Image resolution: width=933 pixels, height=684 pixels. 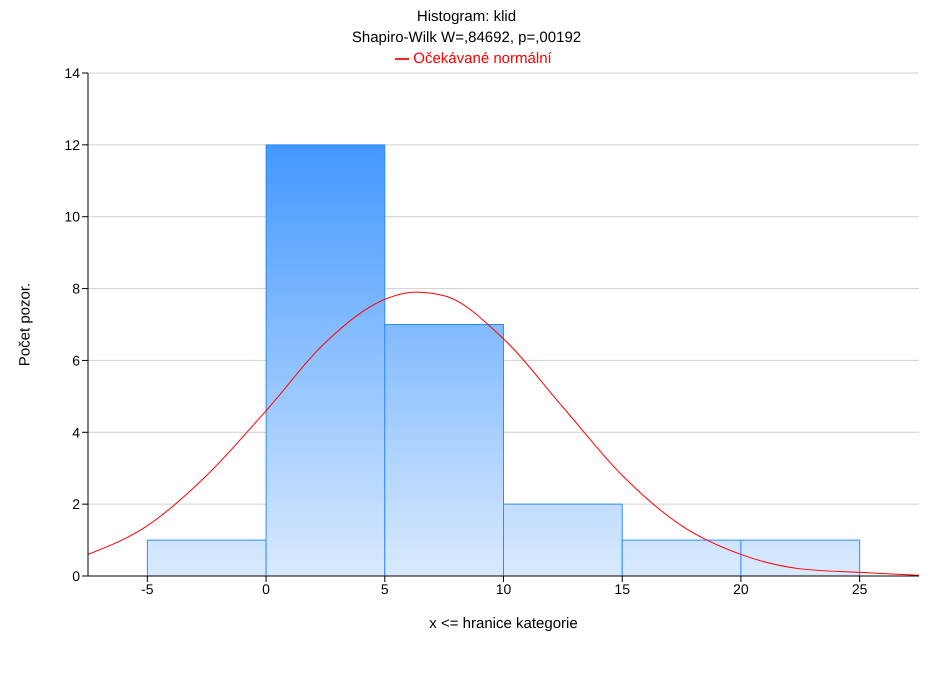 I want to click on x-tick-label: 5, so click(x=384, y=588).